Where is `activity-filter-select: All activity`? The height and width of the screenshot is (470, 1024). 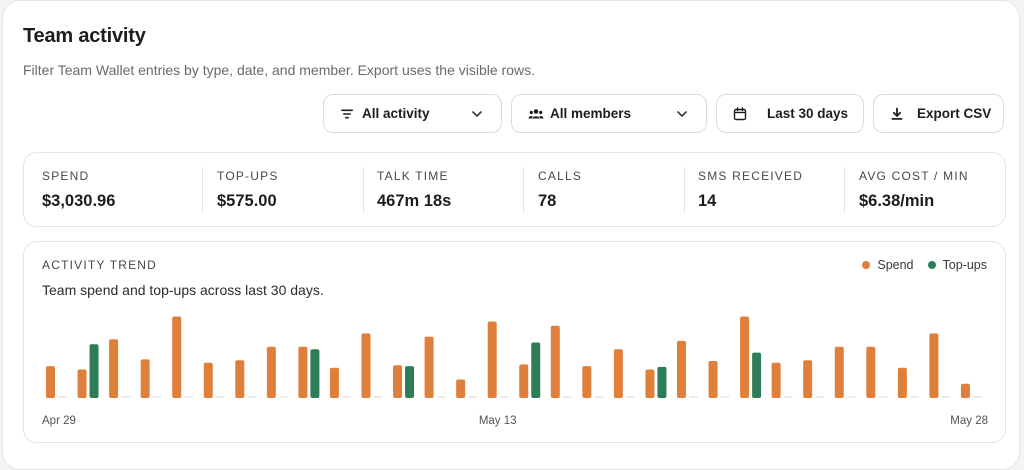 activity-filter-select: All activity is located at coordinates (412, 113).